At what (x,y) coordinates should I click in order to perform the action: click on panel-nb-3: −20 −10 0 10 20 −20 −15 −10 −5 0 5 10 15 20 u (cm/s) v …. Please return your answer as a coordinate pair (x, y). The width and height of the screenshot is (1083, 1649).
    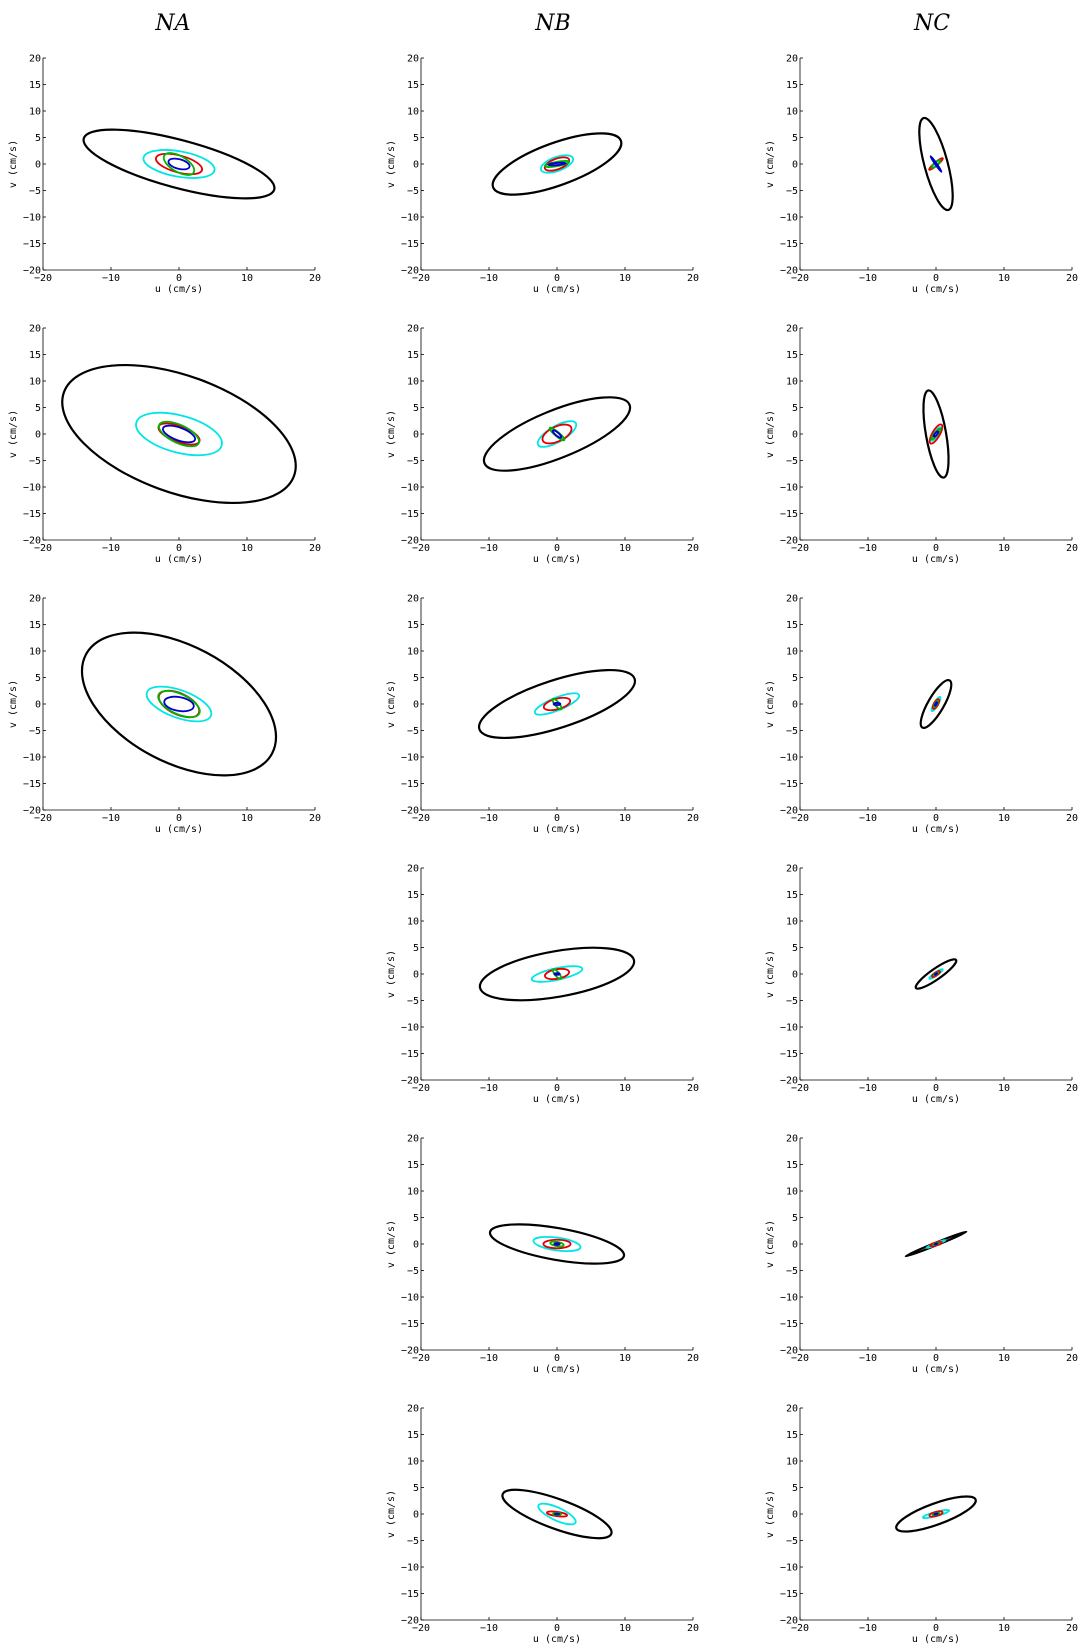
    Looking at the image, I should click on (542, 715).